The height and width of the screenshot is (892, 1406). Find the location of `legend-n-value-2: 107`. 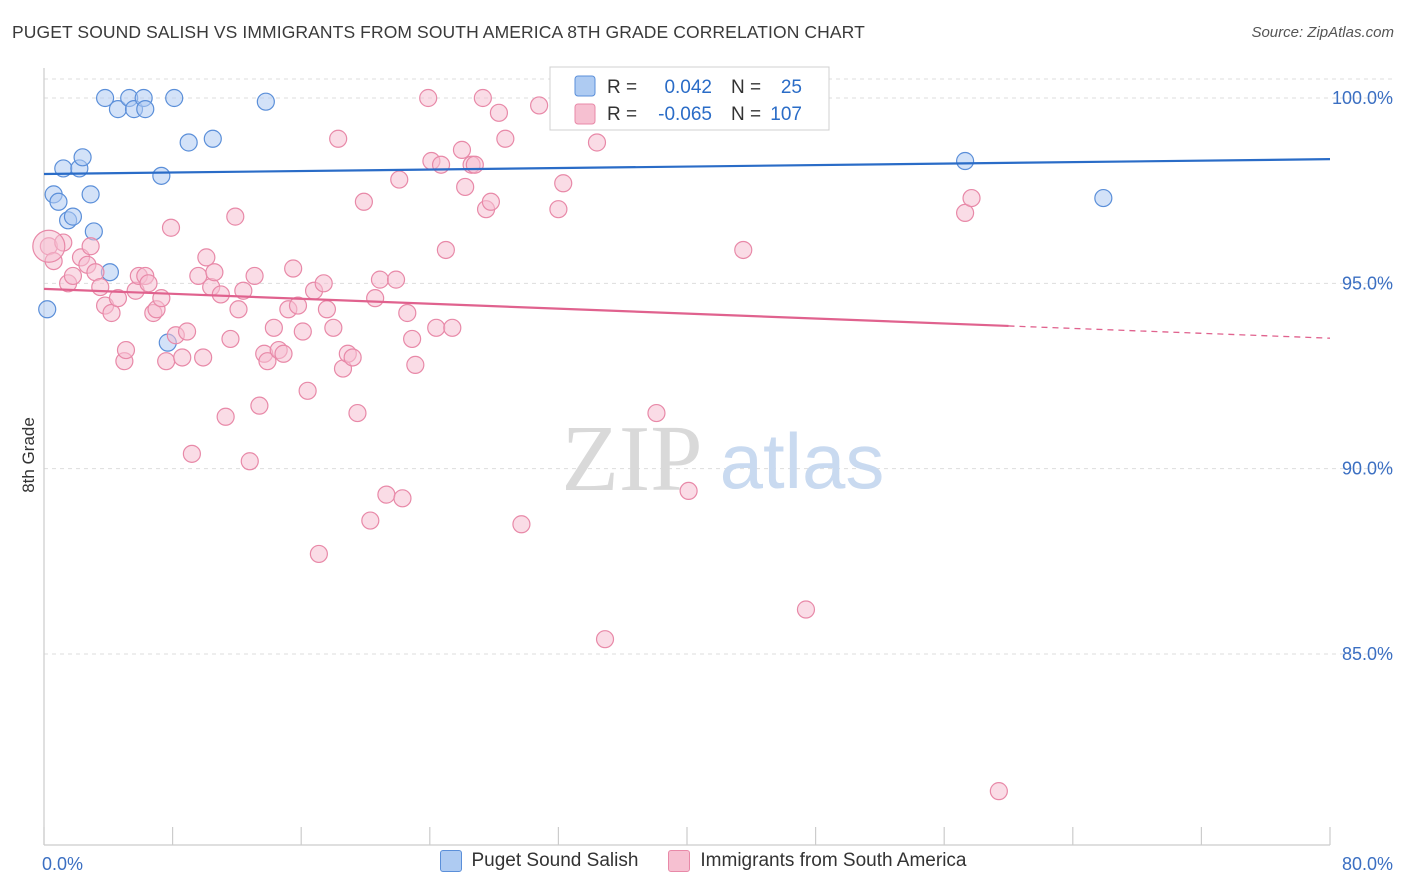

legend-n-value-2: 107 is located at coordinates (786, 114).